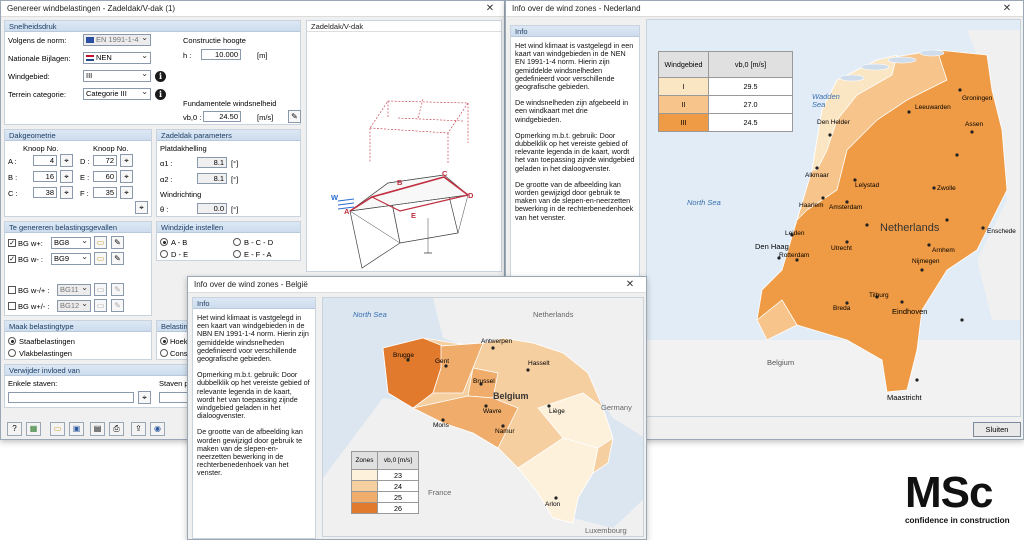 This screenshot has height=540, width=1024. I want to click on windzijde-bcd-radio, so click(237, 242).